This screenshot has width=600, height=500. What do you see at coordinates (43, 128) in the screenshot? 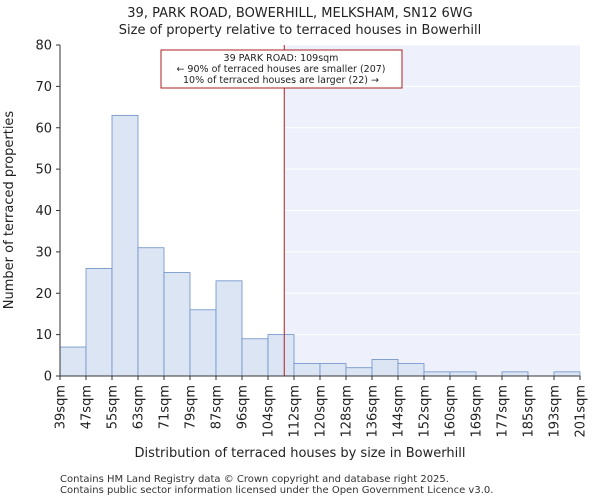
I see `y-tick-label: 60` at bounding box center [43, 128].